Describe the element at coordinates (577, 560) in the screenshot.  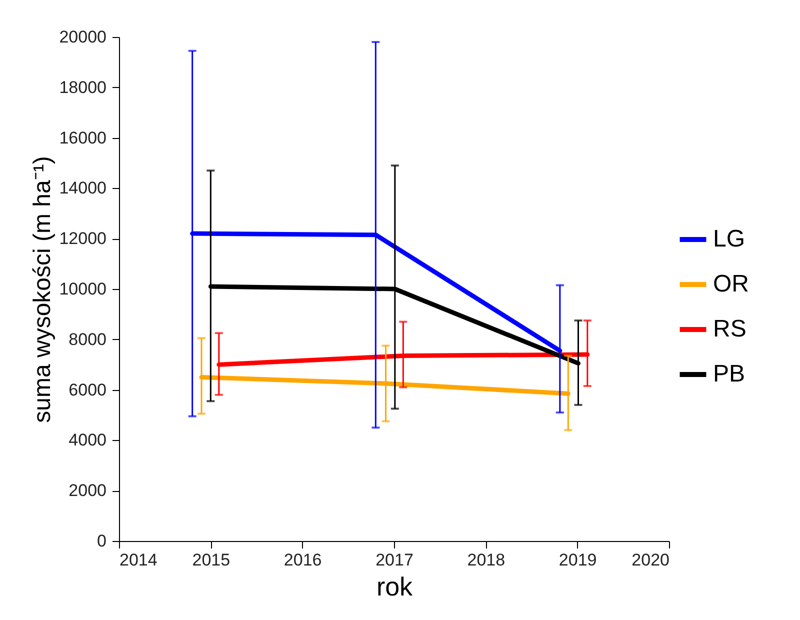
I see `x-tick-label: 2019` at that location.